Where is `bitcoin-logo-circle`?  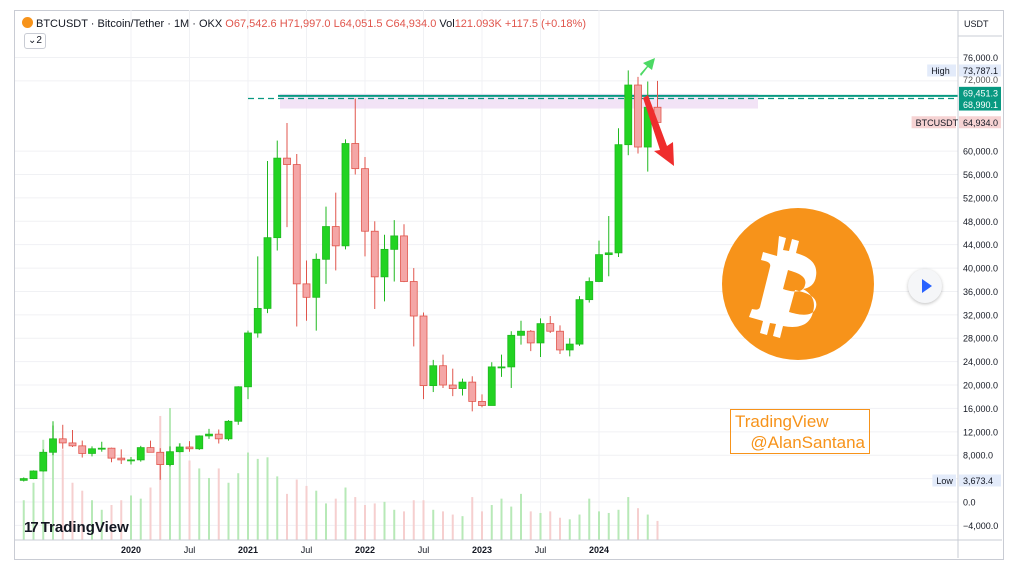 bitcoin-logo-circle is located at coordinates (798, 284).